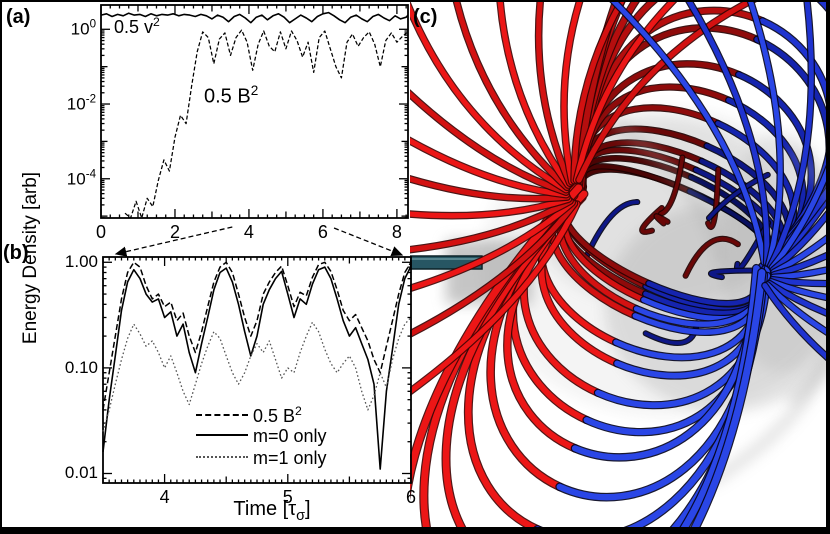 This screenshot has width=830, height=534. Describe the element at coordinates (277, 415) in the screenshot. I see `legend-label: 0.5 B2` at that location.